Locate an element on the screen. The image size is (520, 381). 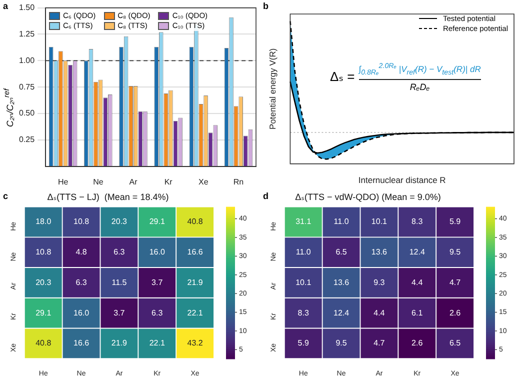
data-label: 43.2 is located at coordinates (195, 343).